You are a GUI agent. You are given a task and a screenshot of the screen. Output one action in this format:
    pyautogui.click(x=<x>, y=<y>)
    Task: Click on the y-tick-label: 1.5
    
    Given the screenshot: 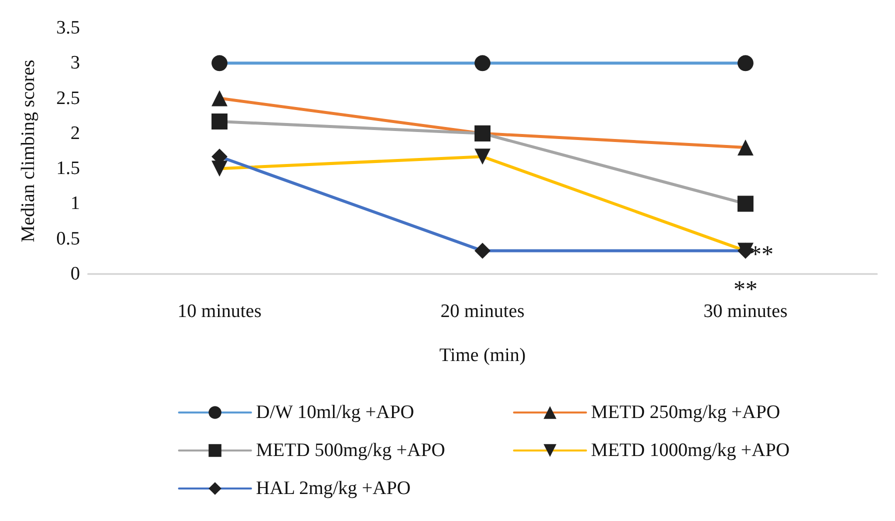 What is the action you would take?
    pyautogui.click(x=68, y=169)
    